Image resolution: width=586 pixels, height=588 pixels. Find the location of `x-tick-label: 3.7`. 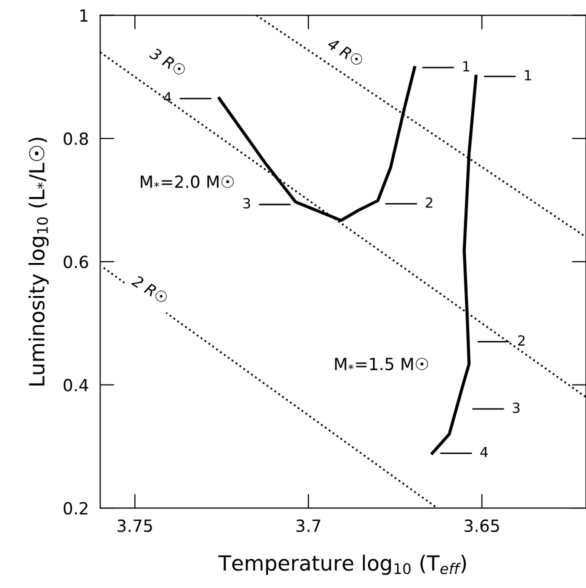

x-tick-label: 3.7 is located at coordinates (308, 525).